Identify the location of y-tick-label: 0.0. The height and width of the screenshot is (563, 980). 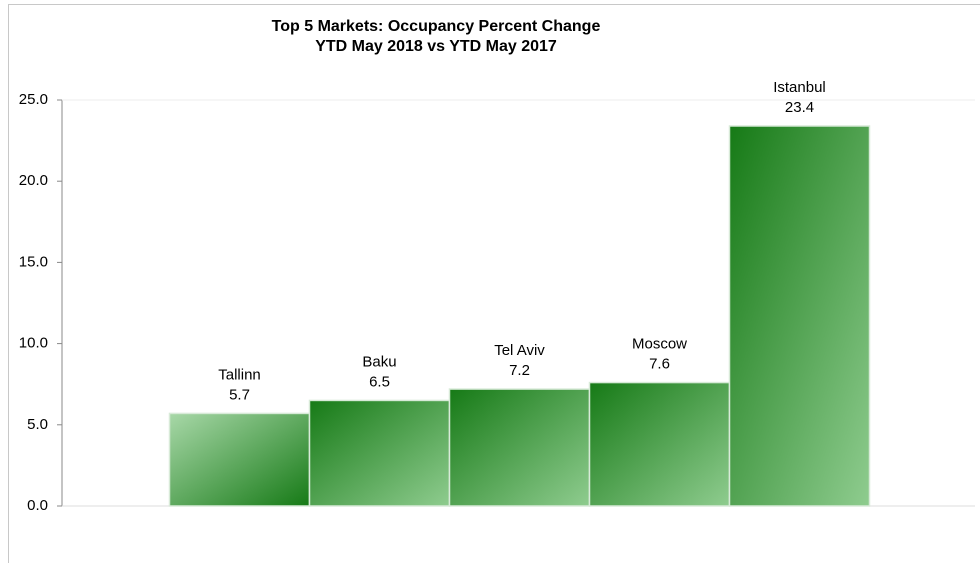
(37, 505).